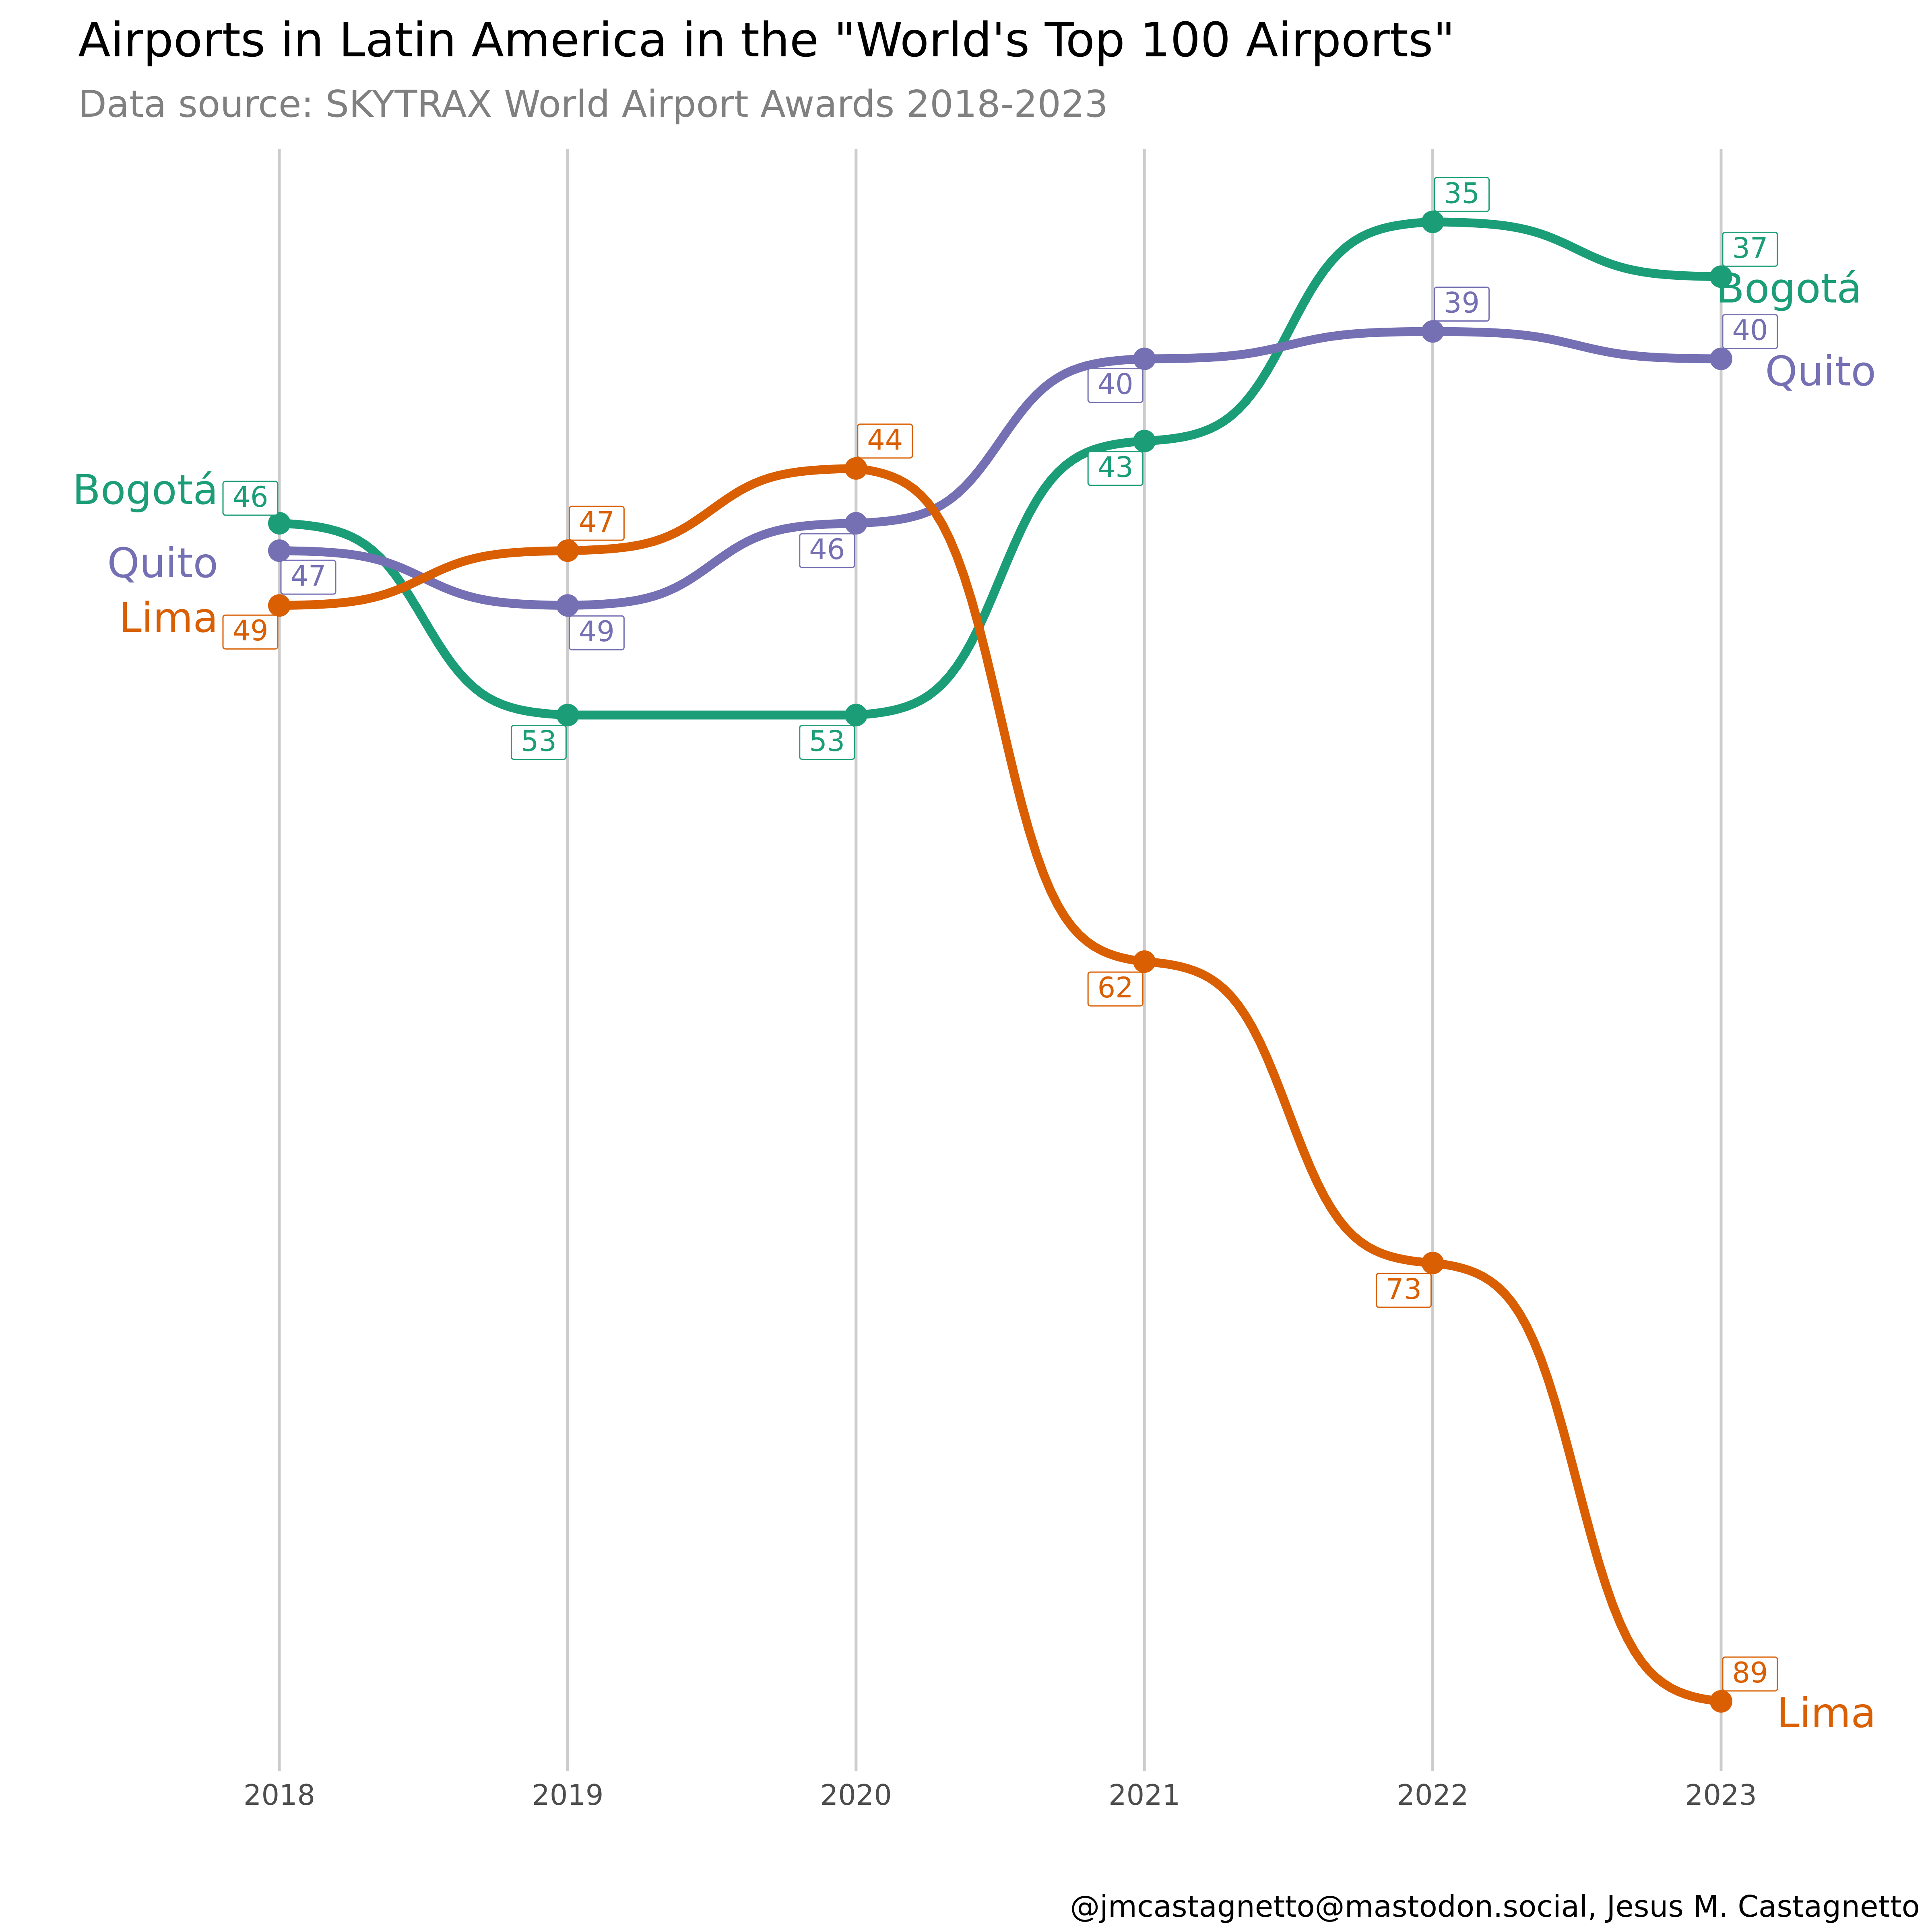 This screenshot has width=1932, height=1932. What do you see at coordinates (1144, 1795) in the screenshot?
I see `x-tick-label-2021: 2021` at bounding box center [1144, 1795].